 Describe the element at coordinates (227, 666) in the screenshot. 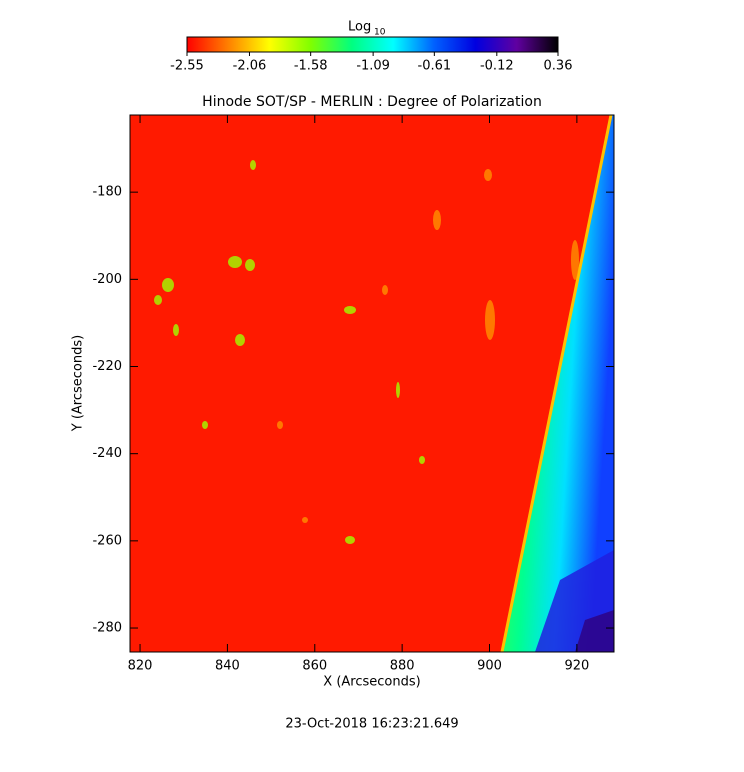

I see `x-tick-label: 840` at that location.